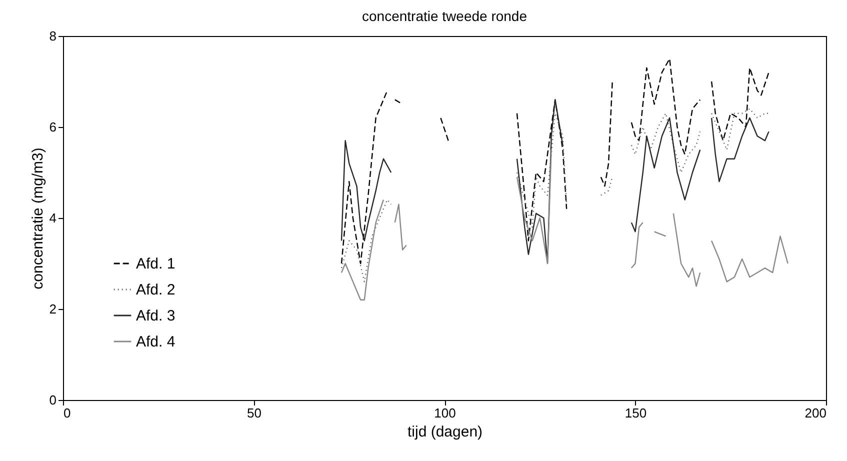  What do you see at coordinates (445, 413) in the screenshot?
I see `x-tick-label: 100` at bounding box center [445, 413].